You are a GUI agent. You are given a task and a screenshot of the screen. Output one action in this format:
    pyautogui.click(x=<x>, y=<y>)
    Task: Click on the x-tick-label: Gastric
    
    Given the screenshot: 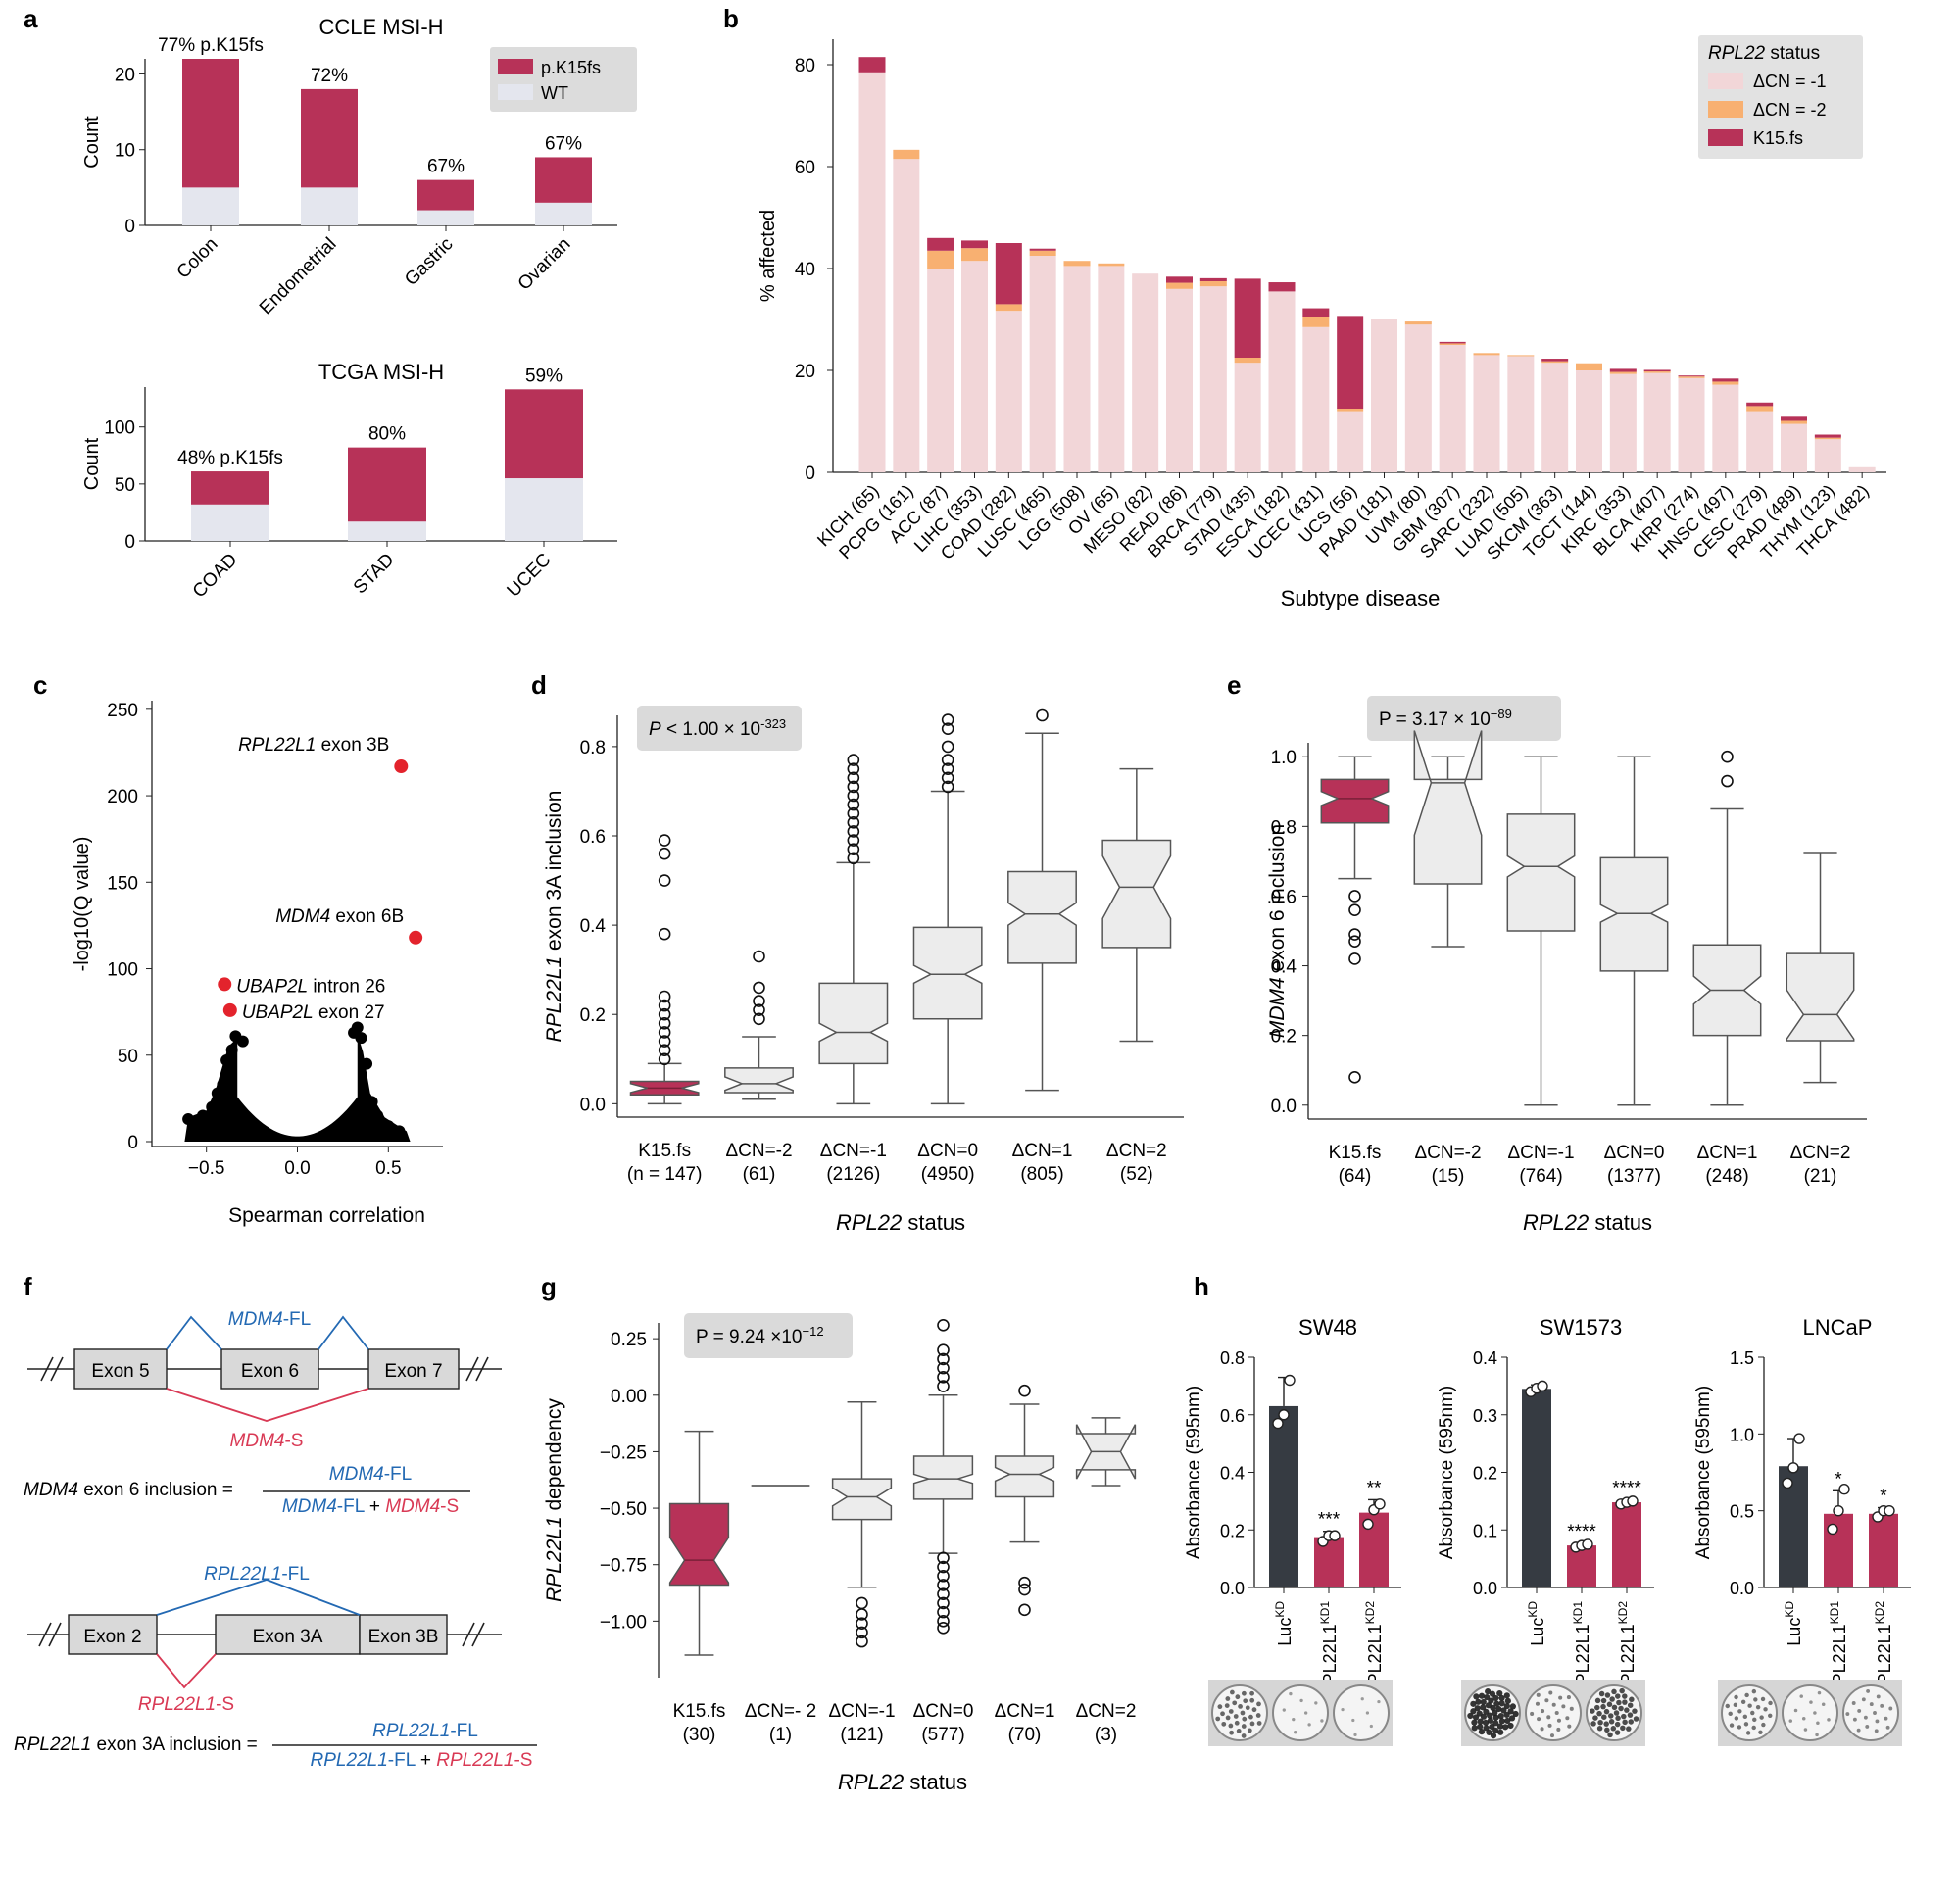 What is the action you would take?
    pyautogui.click(x=429, y=262)
    